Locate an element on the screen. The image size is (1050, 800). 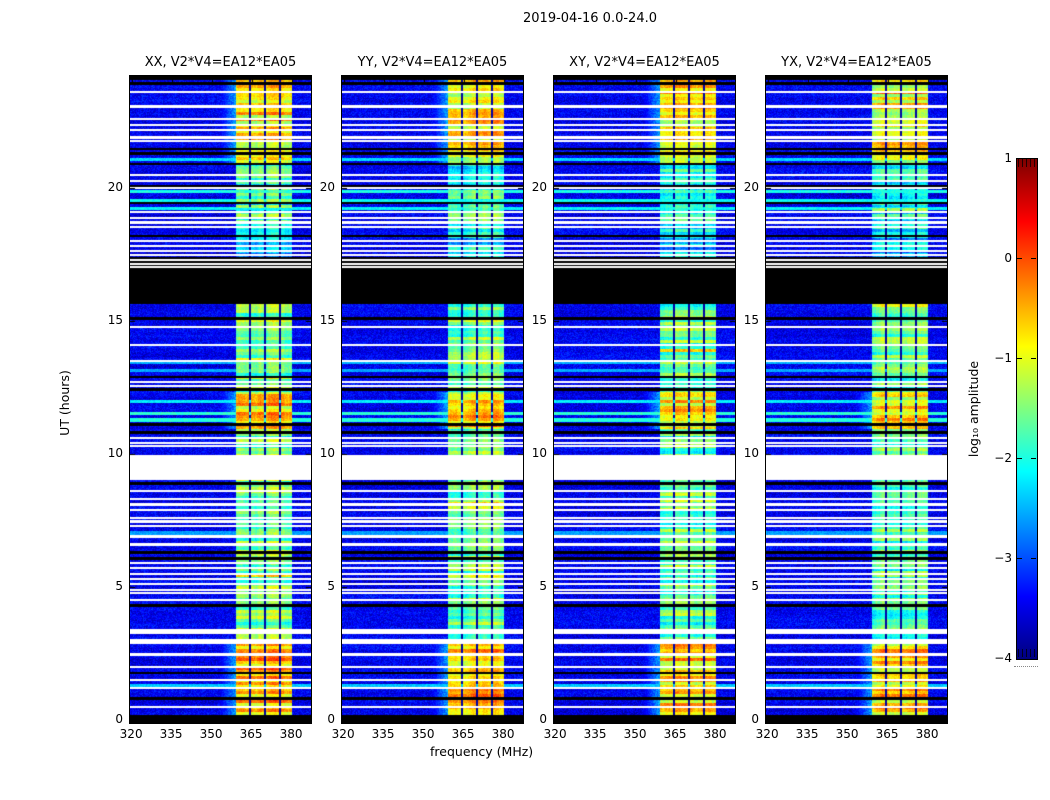
panel-title-yy: YY, V2*V4=EA12*EA05 is located at coordinates (432, 62).